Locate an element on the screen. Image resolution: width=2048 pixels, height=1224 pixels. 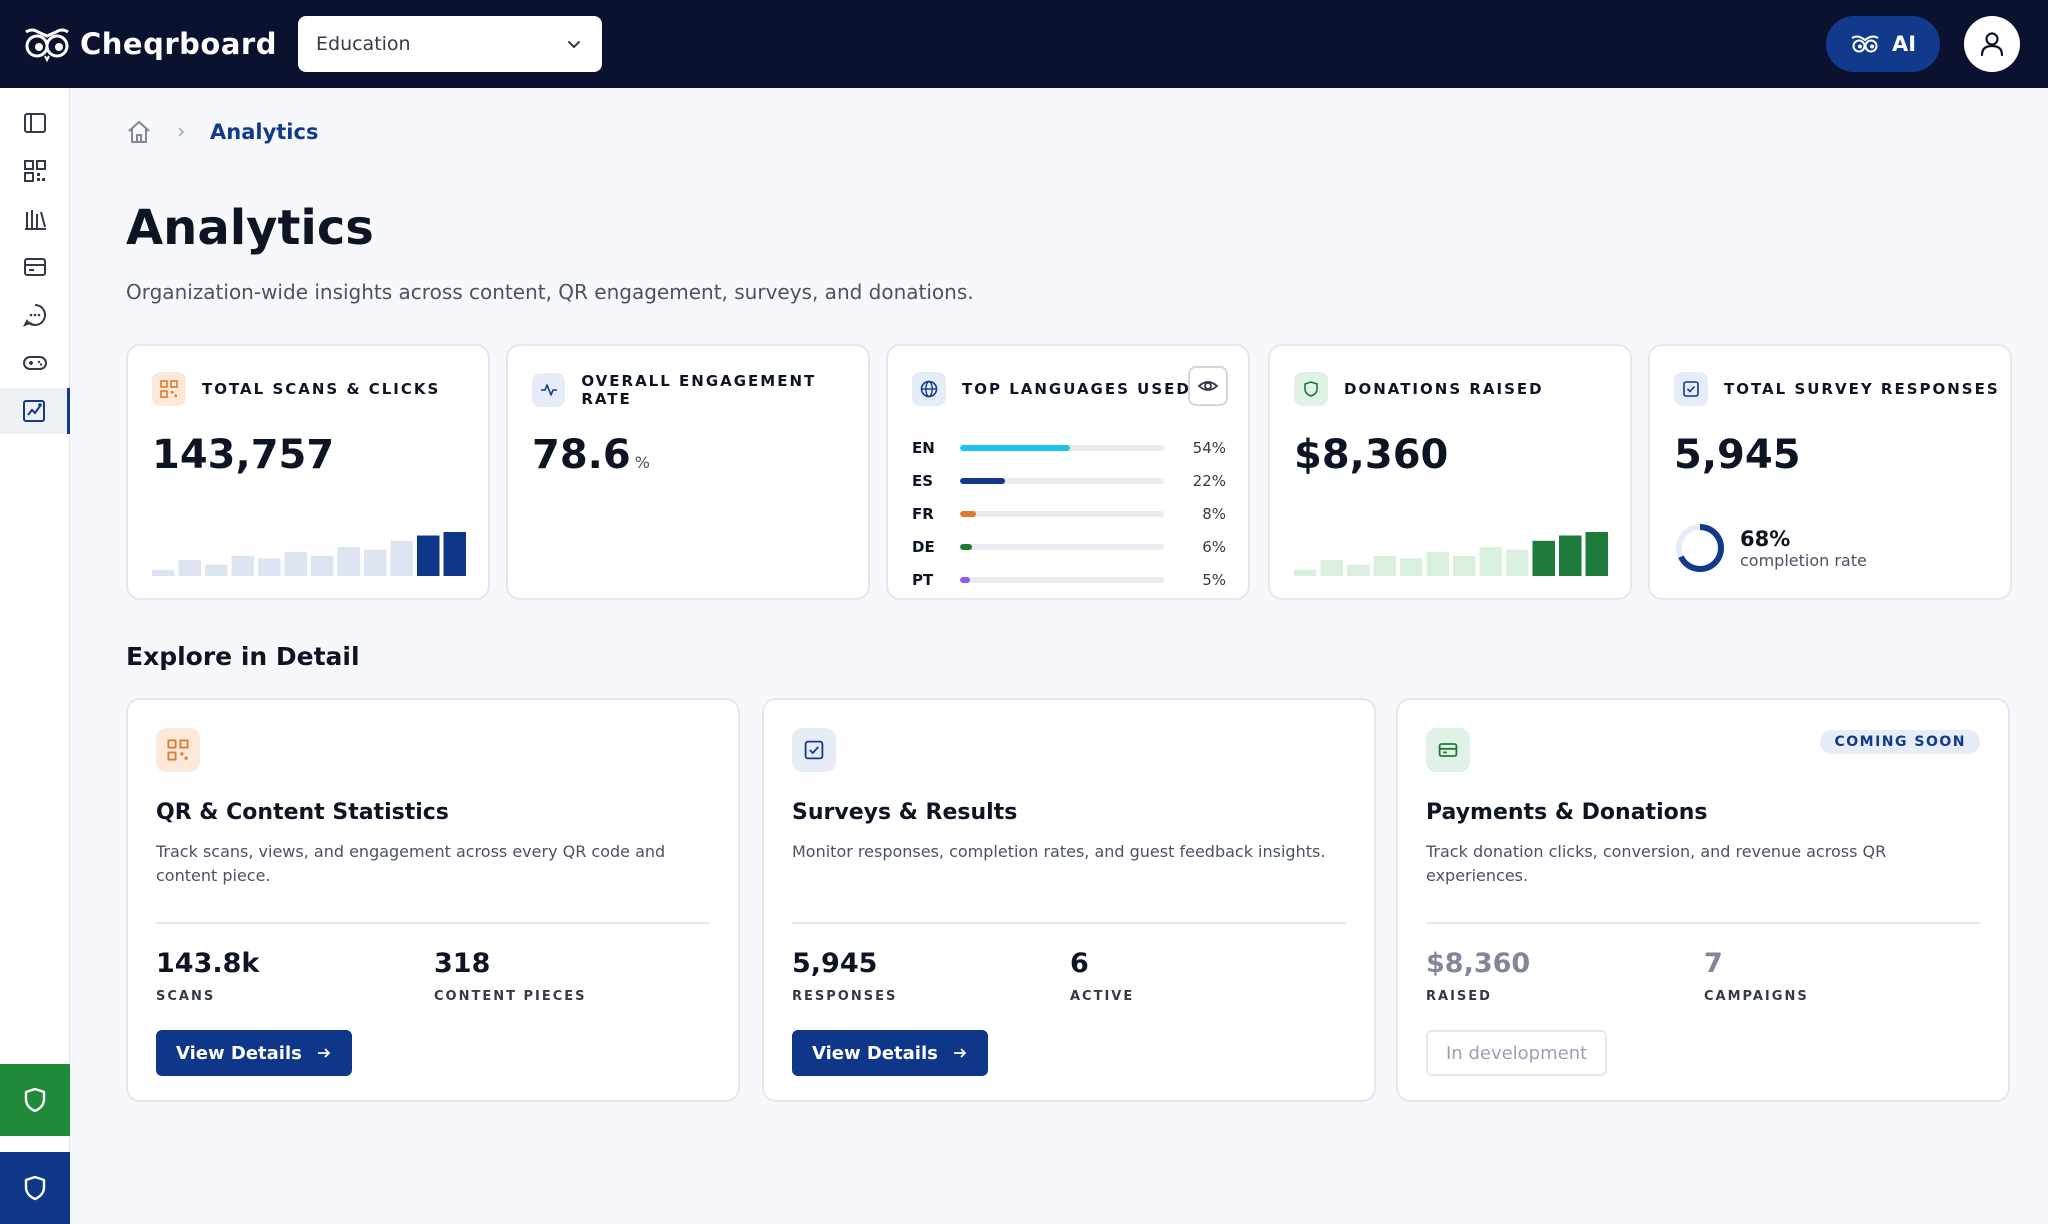
language-percent: 8% is located at coordinates (1214, 514).